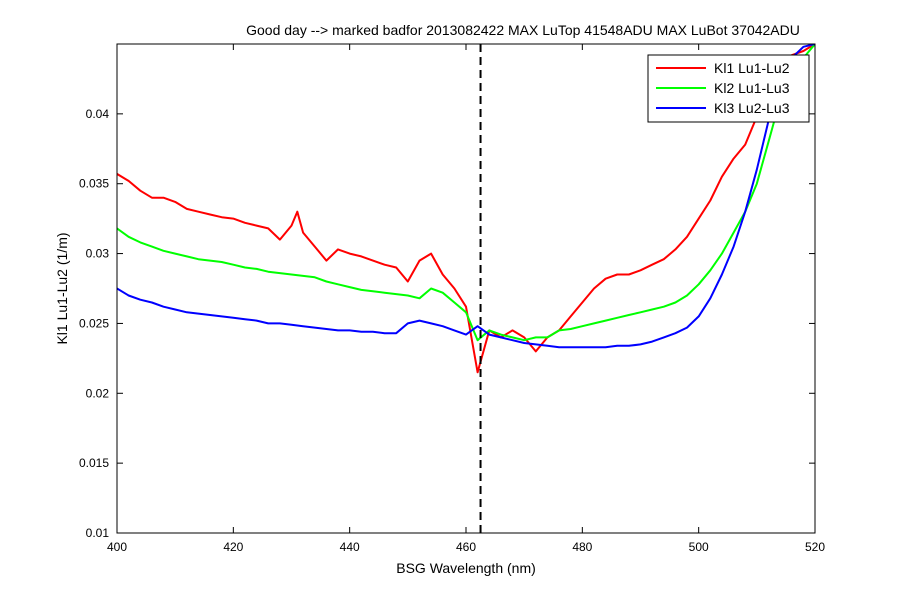  I want to click on x-axis-label: BSG Wavelength (nm), so click(466, 568).